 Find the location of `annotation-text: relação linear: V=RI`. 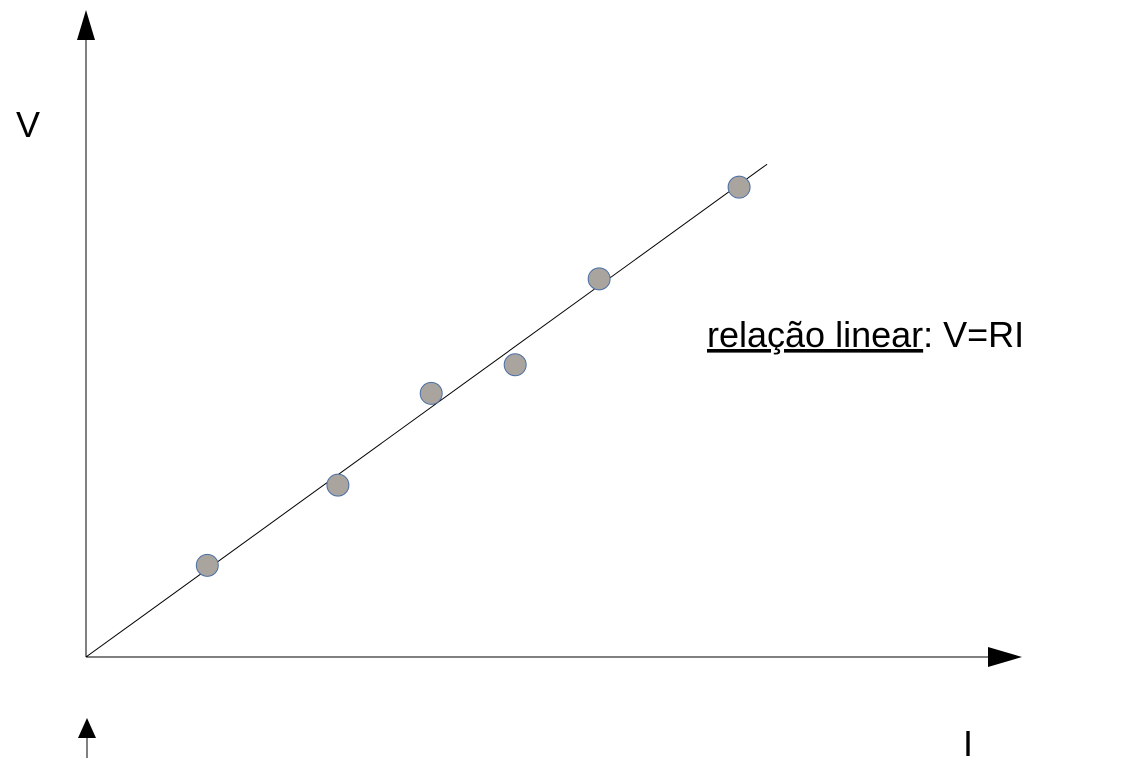

annotation-text: relação linear: V=RI is located at coordinates (865, 334).